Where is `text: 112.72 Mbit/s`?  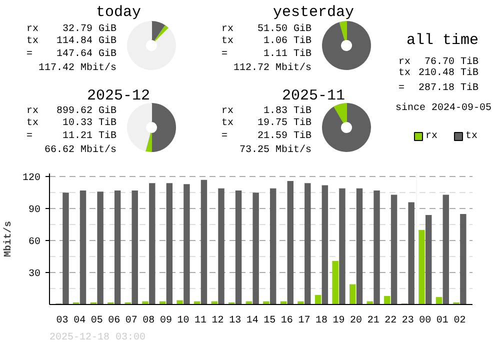 text: 112.72 Mbit/s is located at coordinates (272, 68).